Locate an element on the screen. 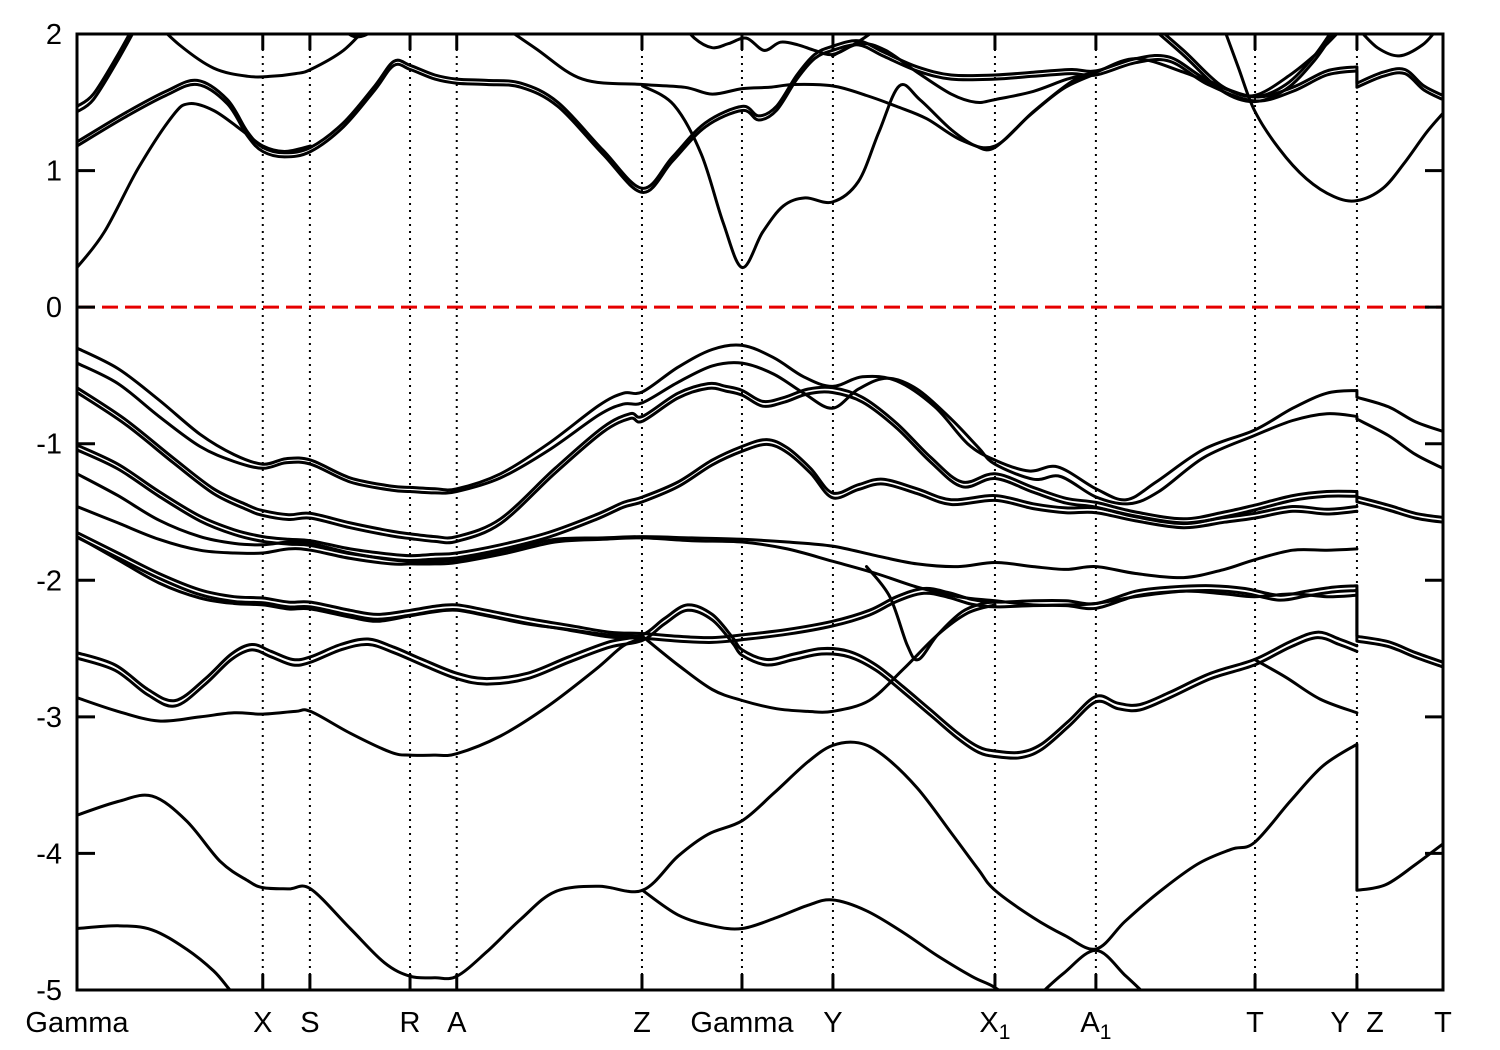  y-tick-label: -3 is located at coordinates (49, 718).